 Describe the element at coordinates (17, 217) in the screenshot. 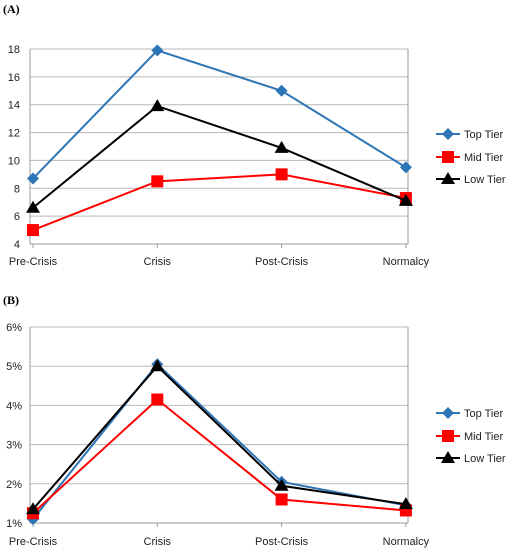

I see `y-tick-label: 6` at that location.